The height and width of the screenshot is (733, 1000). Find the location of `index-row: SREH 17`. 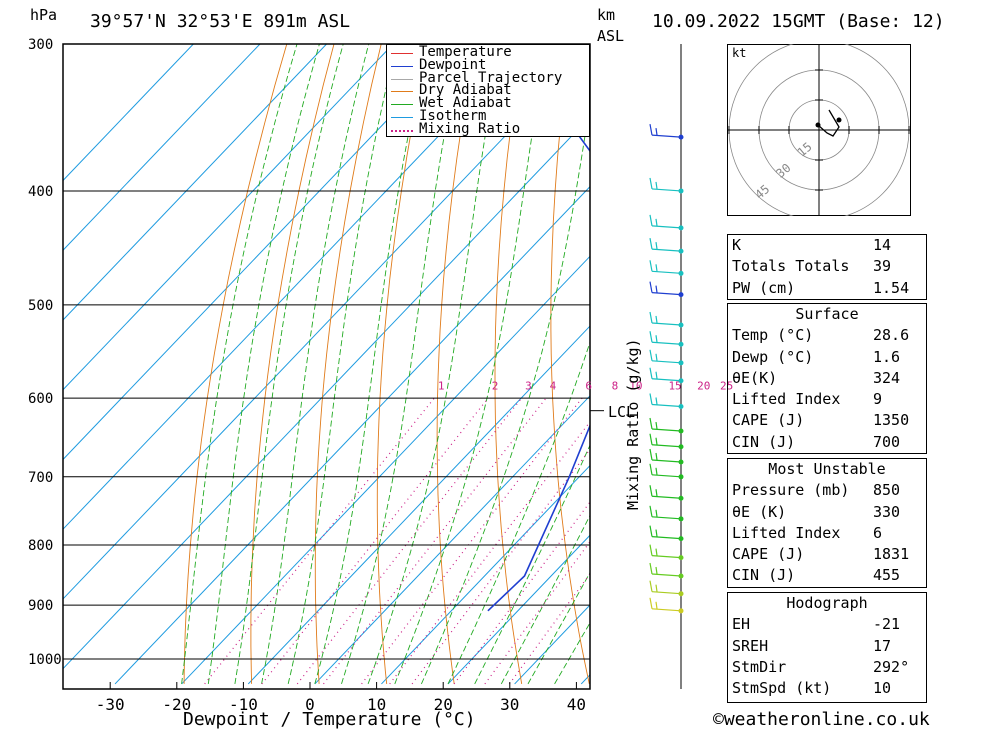

index-row: SREH 17 is located at coordinates (827, 646).